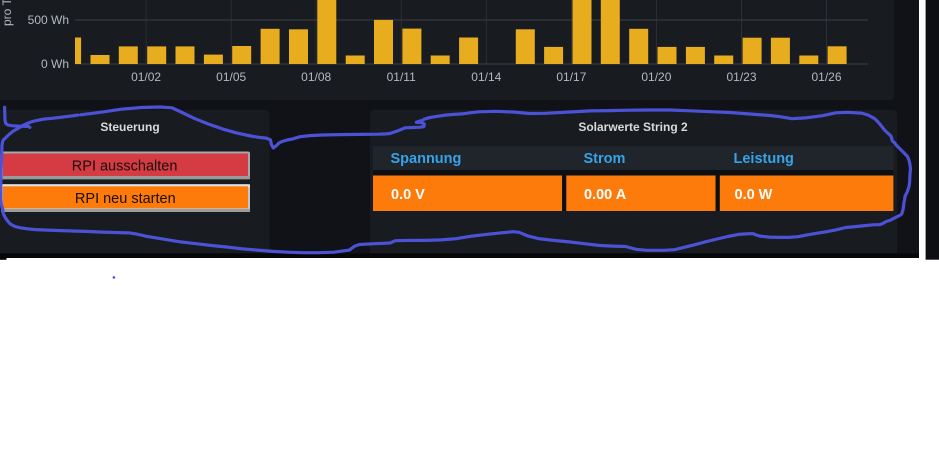 The width and height of the screenshot is (939, 460). What do you see at coordinates (7, 13) in the screenshot?
I see `svg-text: pro Tag` at bounding box center [7, 13].